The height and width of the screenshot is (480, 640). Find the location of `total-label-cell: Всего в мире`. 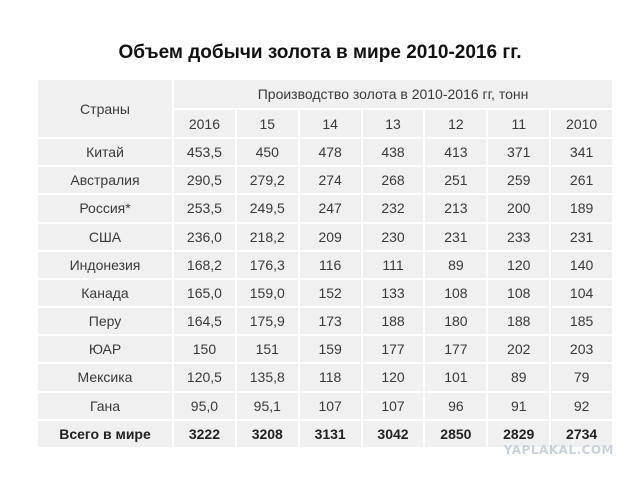

total-label-cell: Всего в мире is located at coordinates (105, 434).